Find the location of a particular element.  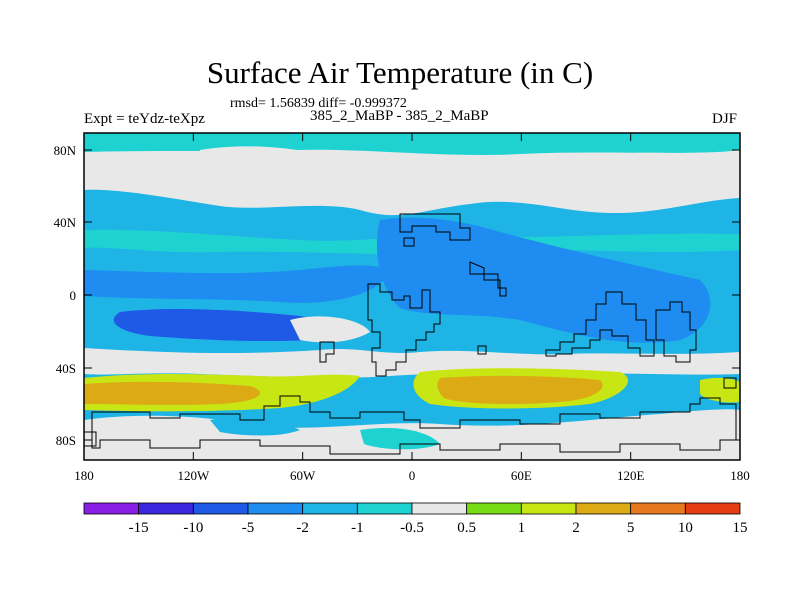

field-tropical-core is located at coordinates (543, 280).